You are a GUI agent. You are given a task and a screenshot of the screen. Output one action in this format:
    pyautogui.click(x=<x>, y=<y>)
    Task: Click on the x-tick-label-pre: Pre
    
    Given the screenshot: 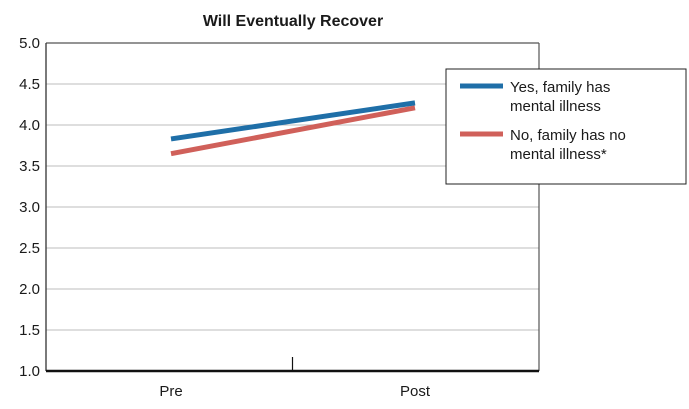 What is the action you would take?
    pyautogui.click(x=170, y=391)
    